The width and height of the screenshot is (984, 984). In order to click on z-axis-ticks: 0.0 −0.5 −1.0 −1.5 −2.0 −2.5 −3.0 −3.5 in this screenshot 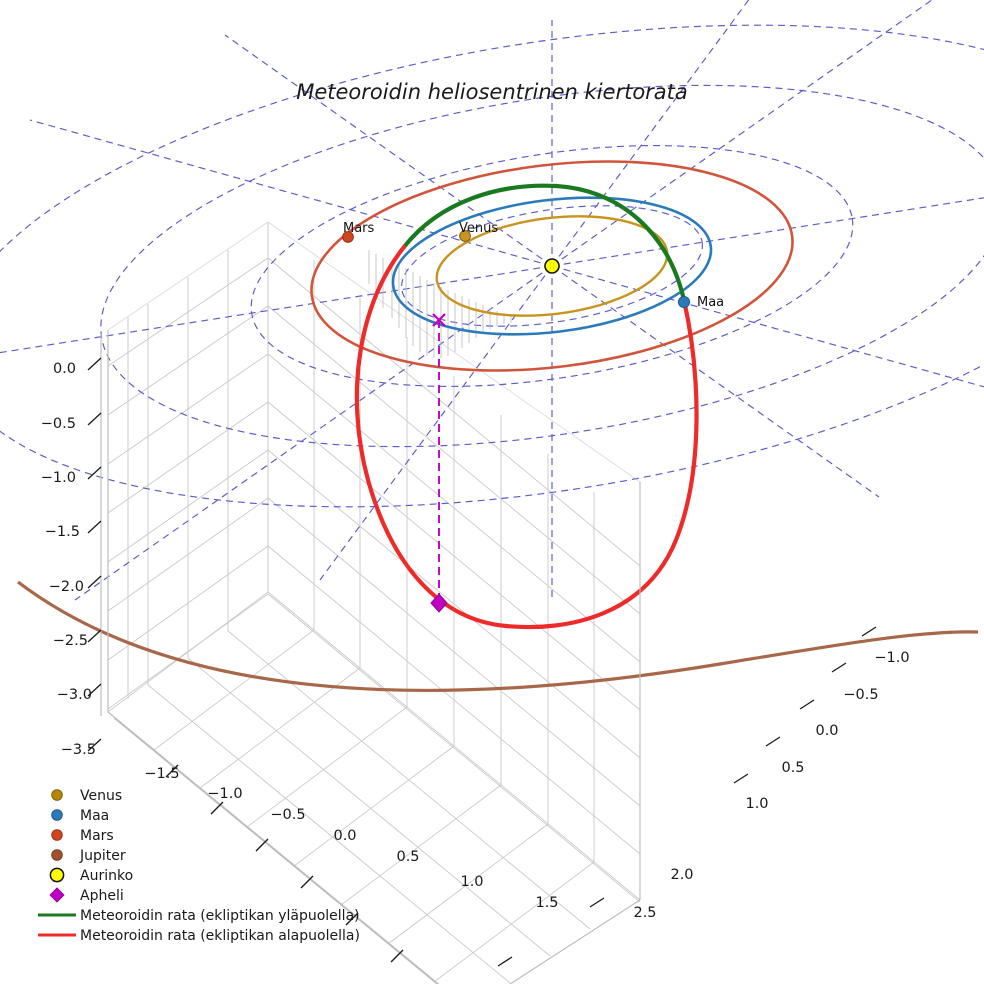, I will do `click(71, 557)`.